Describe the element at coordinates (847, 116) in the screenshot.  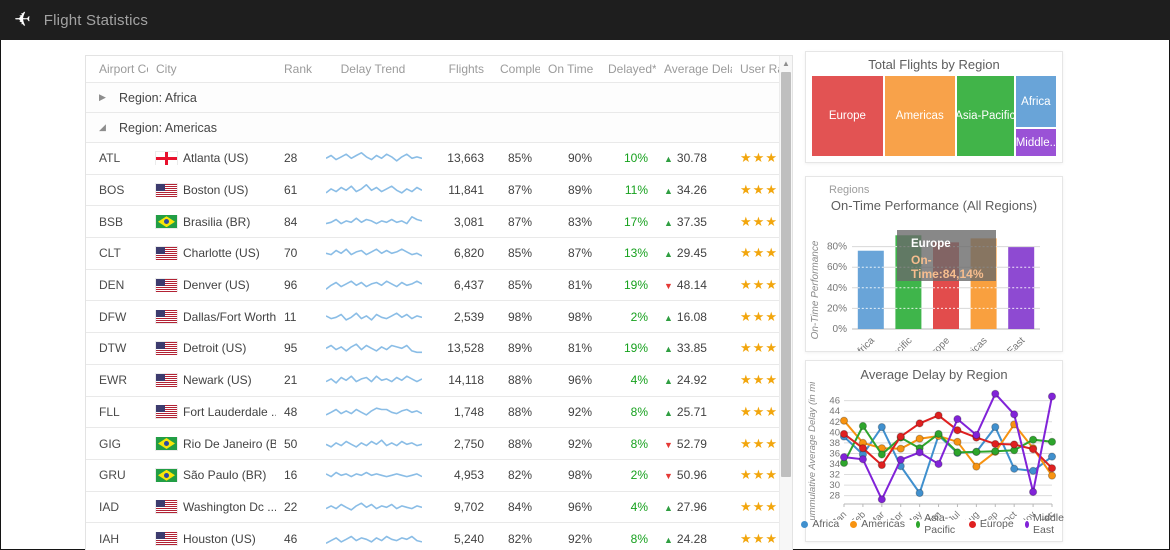
I see `treemap-block-europe: Europe` at that location.